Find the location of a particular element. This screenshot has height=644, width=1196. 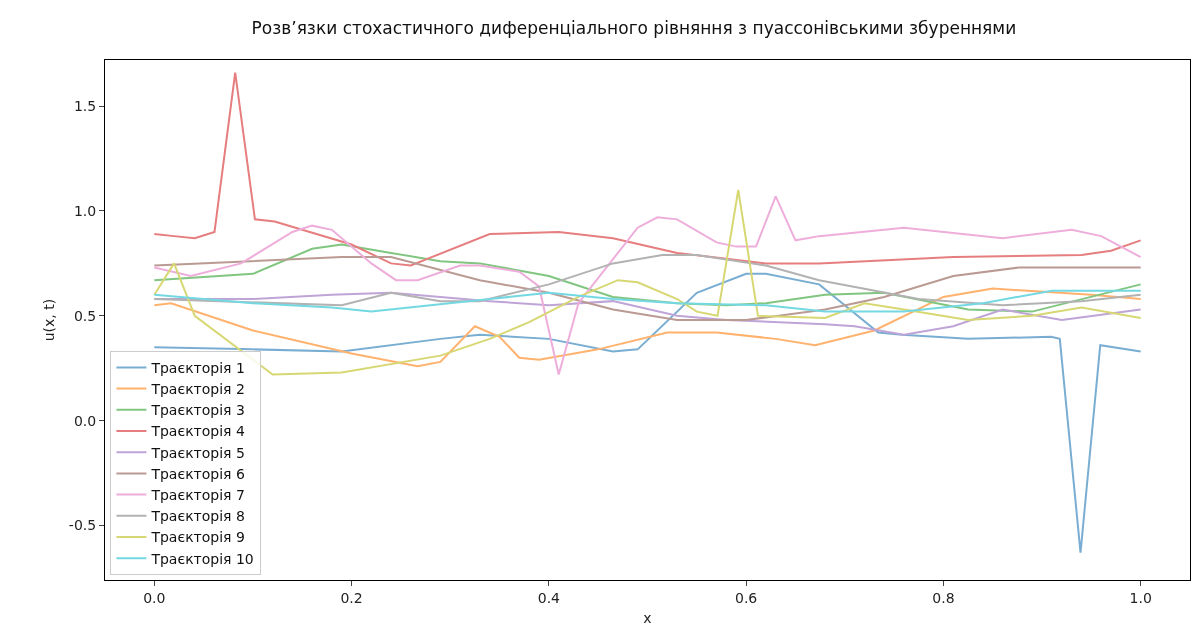

x-tick-label: 0.4 is located at coordinates (549, 597).